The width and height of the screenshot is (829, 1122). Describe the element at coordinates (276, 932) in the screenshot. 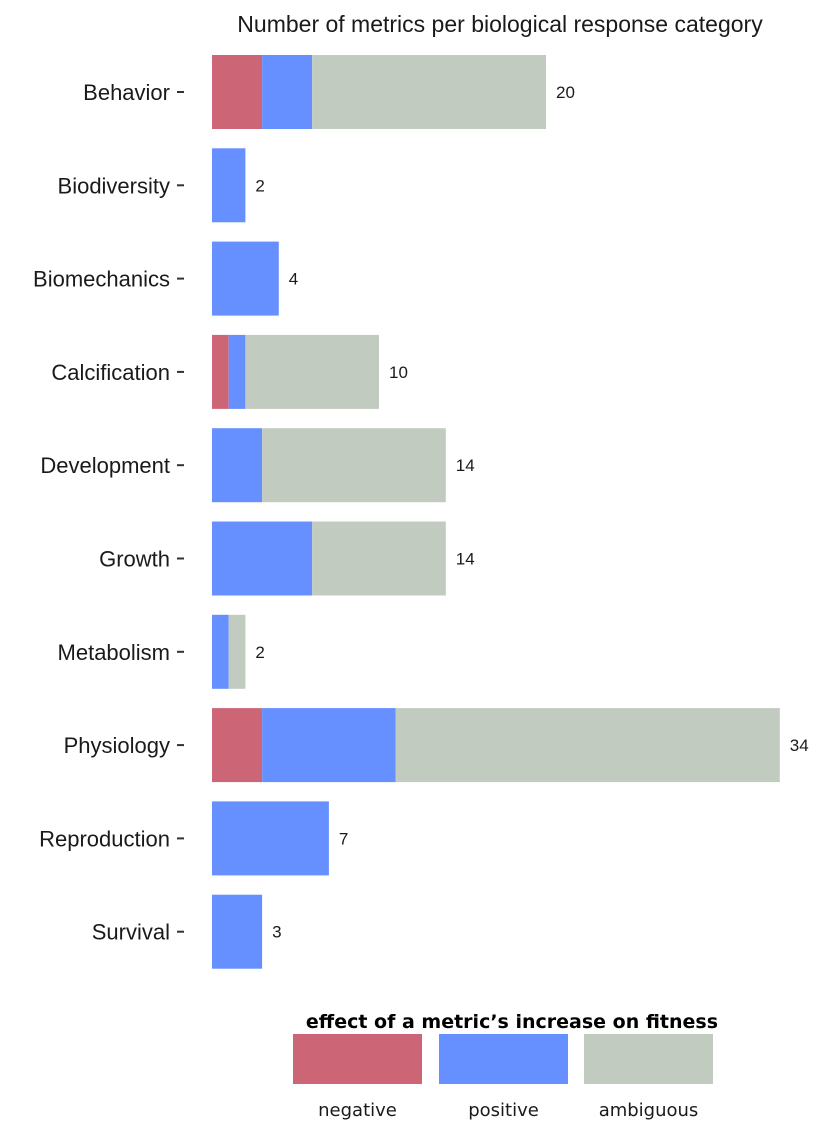

I see `total-label-survival: 3` at that location.